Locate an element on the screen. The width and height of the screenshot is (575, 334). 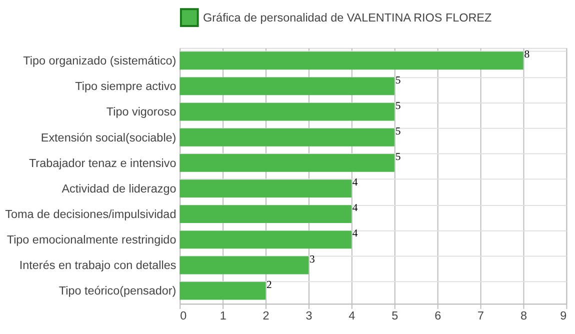
x-tick-label: 1 is located at coordinates (223, 316).